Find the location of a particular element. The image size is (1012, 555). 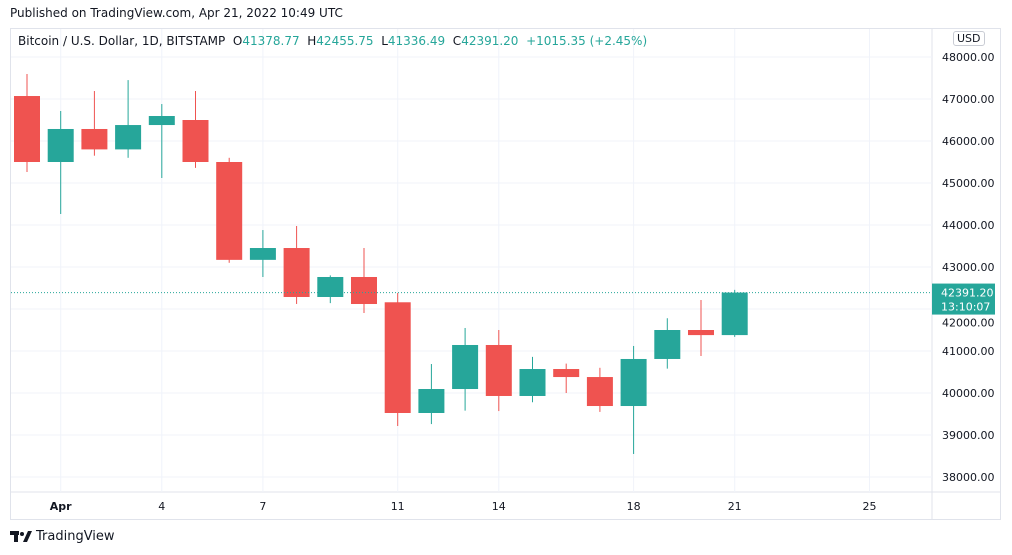

last-price-label: 42391.20 is located at coordinates (967, 293).